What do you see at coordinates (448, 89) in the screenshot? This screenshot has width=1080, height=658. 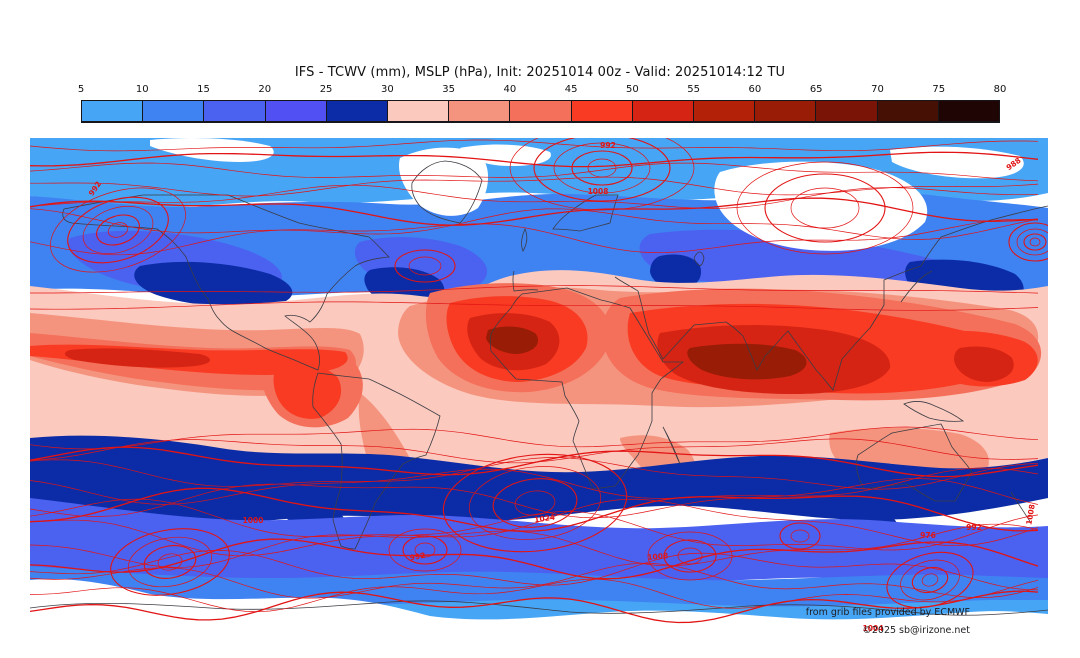 I see `colorbar-tick-label: 35` at bounding box center [448, 89].